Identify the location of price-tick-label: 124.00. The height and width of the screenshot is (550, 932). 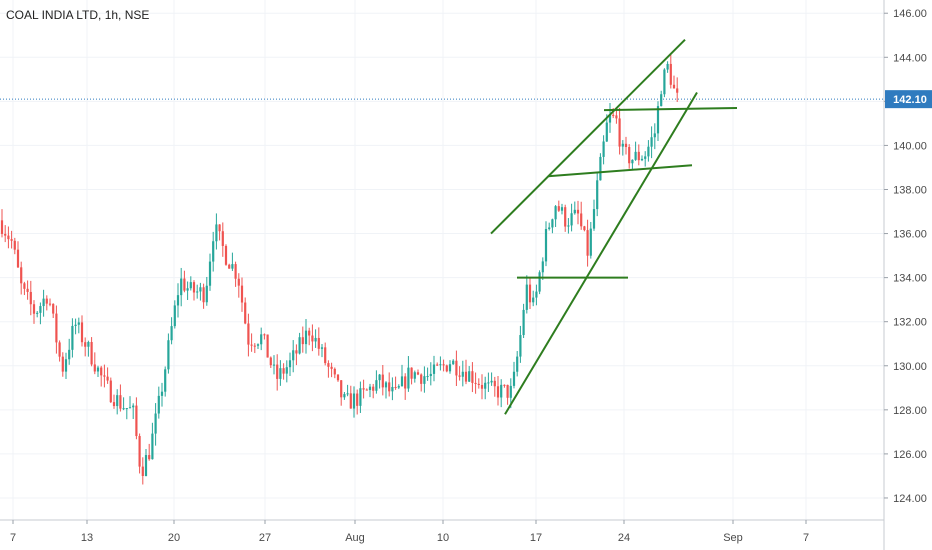
(910, 499).